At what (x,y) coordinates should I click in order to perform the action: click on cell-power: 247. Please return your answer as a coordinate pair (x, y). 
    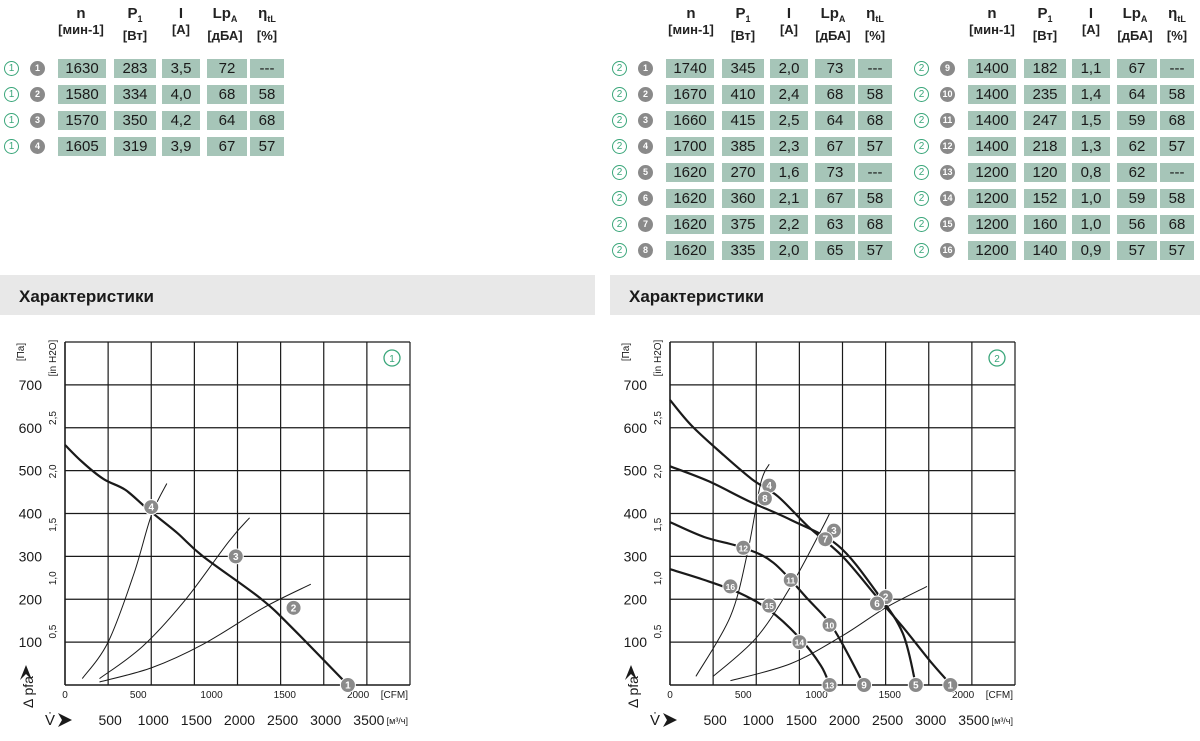
    Looking at the image, I should click on (1045, 120).